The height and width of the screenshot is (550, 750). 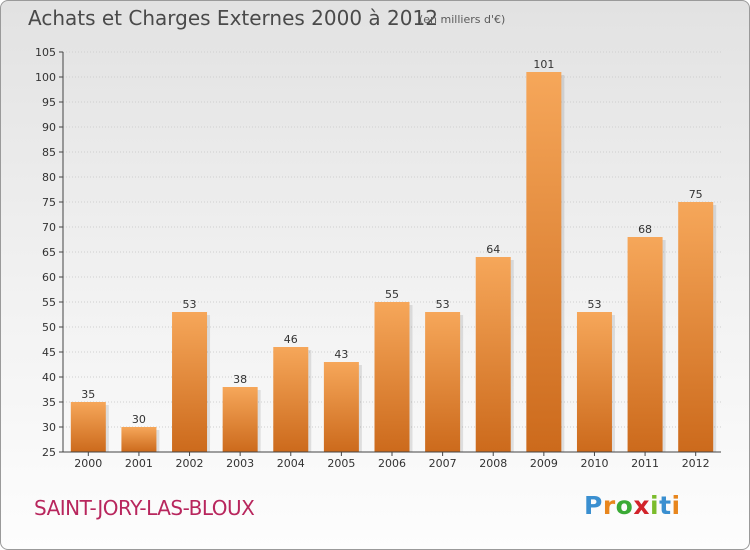 I want to click on data-label: 35, so click(x=88, y=394).